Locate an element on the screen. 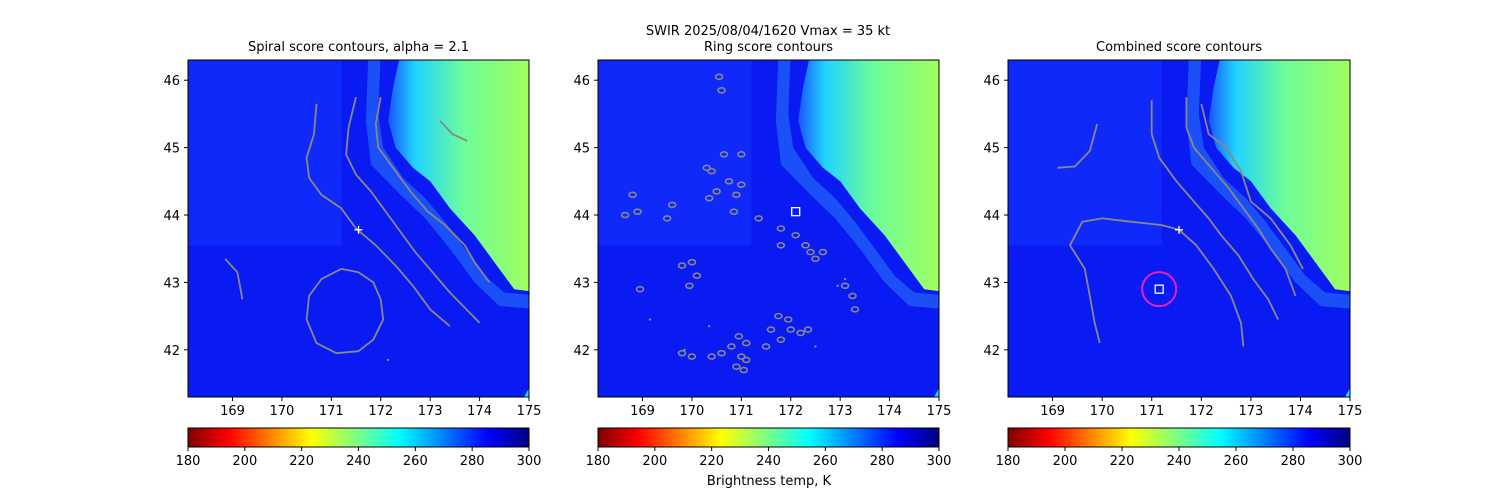 The width and height of the screenshot is (1500, 500). x-tick-label: 172 is located at coordinates (380, 411).